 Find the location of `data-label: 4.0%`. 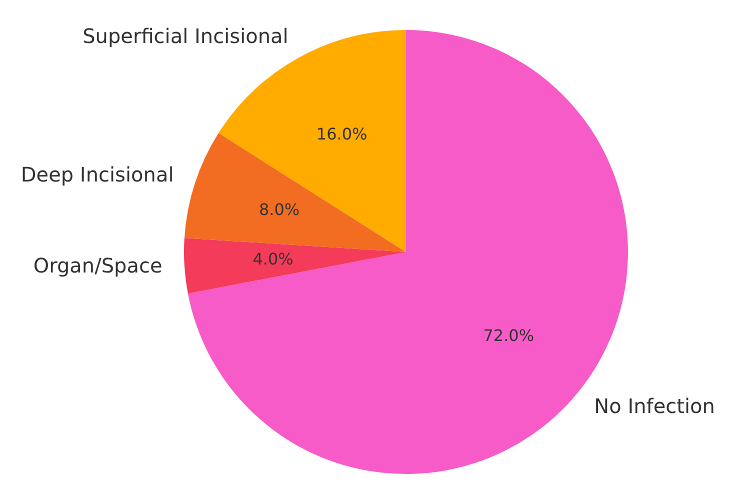

data-label: 4.0% is located at coordinates (273, 259).